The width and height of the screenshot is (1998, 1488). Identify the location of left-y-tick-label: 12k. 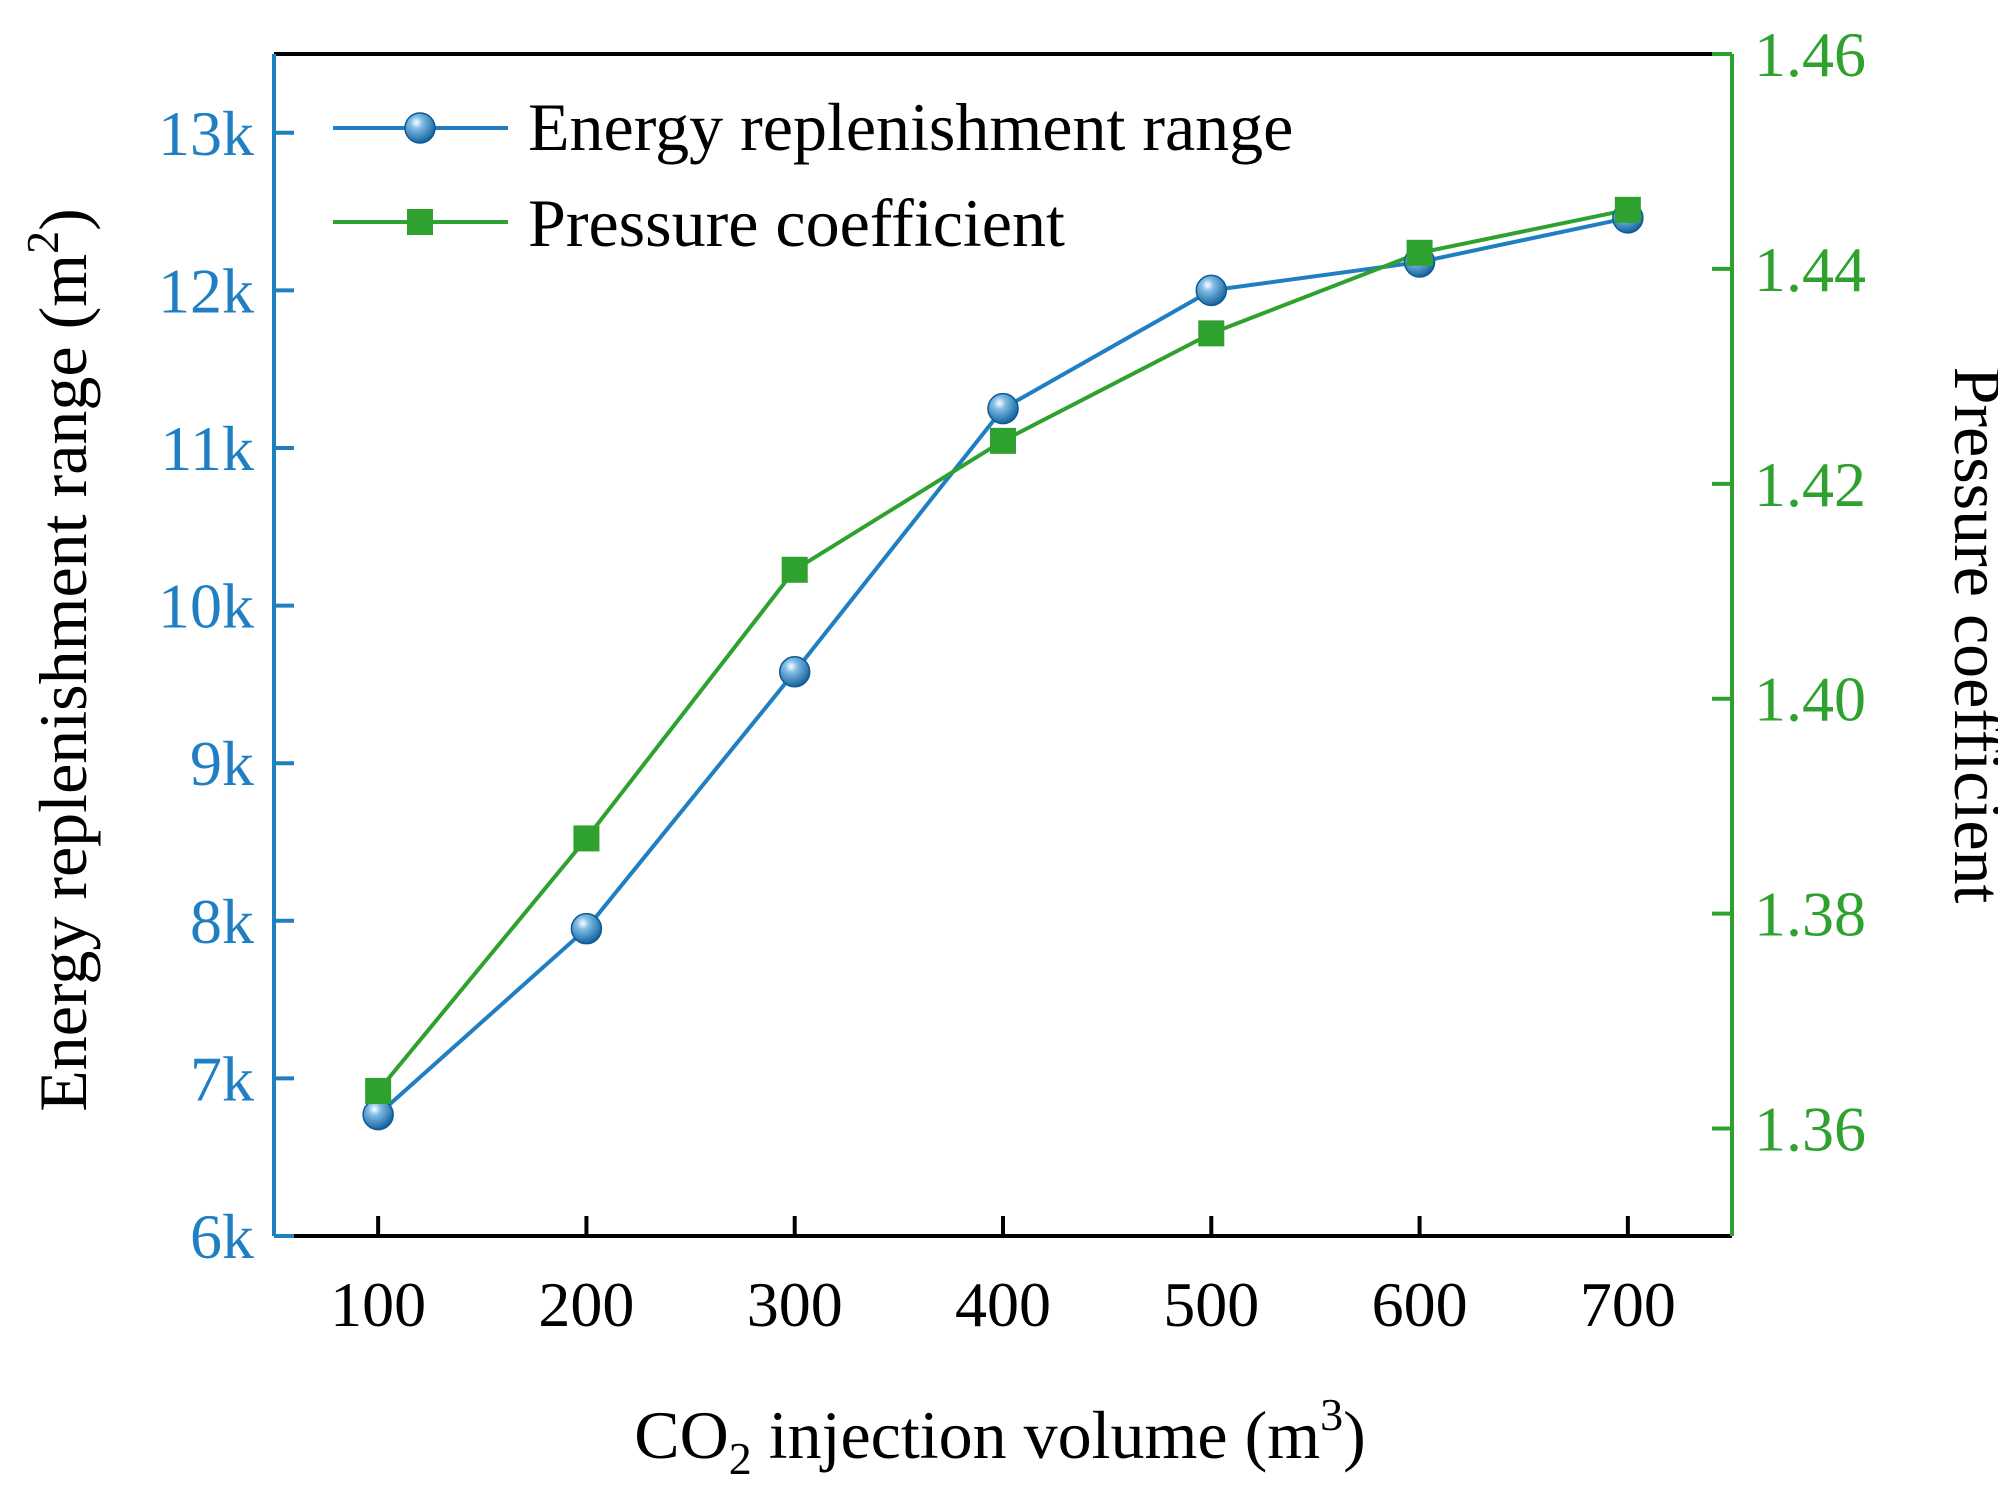
(206, 290).